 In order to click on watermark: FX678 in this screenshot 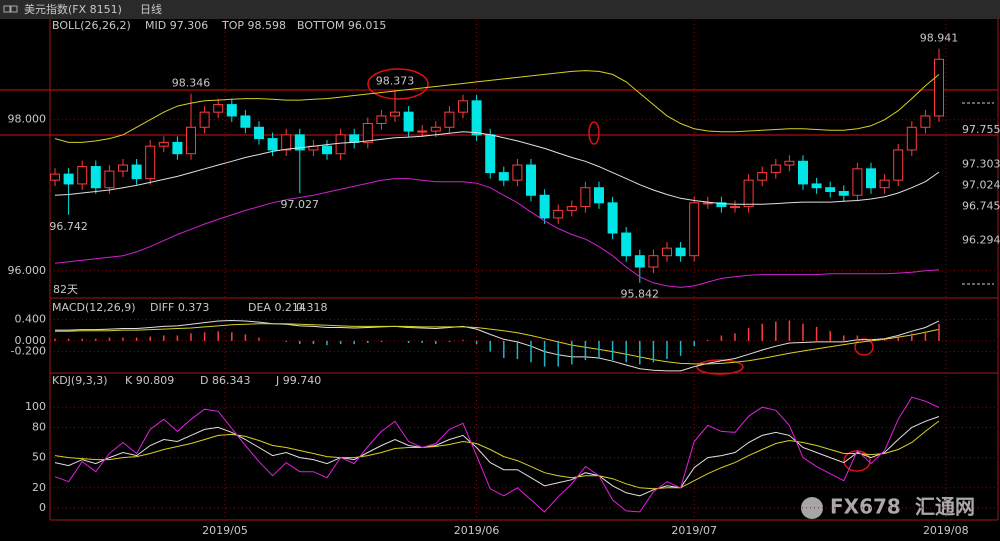, I will do `click(865, 507)`.